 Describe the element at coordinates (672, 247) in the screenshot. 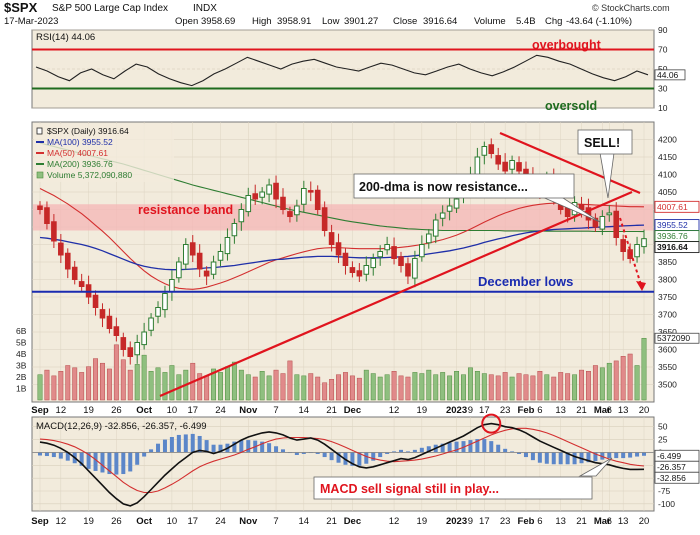

I see `price-tag-text: 3916.64` at that location.